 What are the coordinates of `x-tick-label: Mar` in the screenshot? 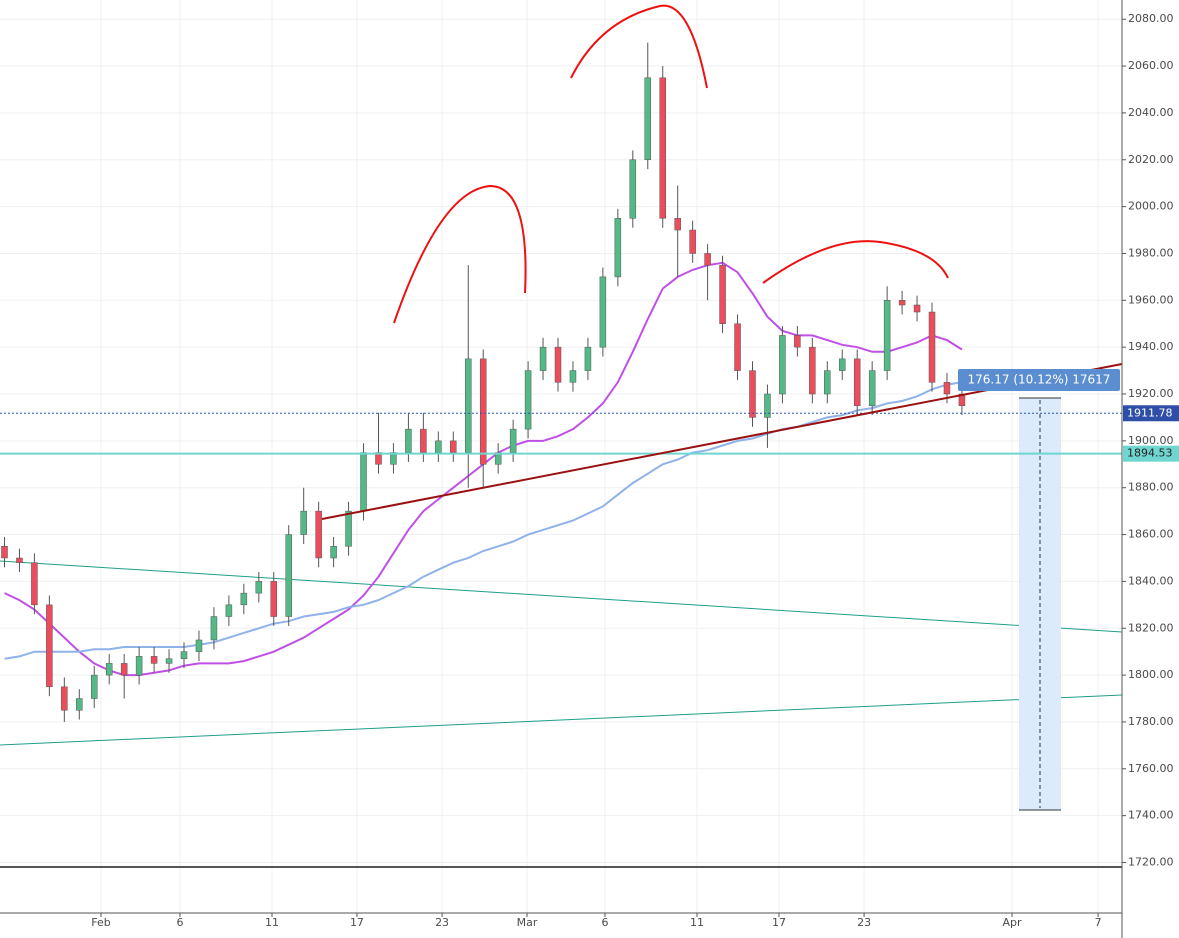 It's located at (527, 922).